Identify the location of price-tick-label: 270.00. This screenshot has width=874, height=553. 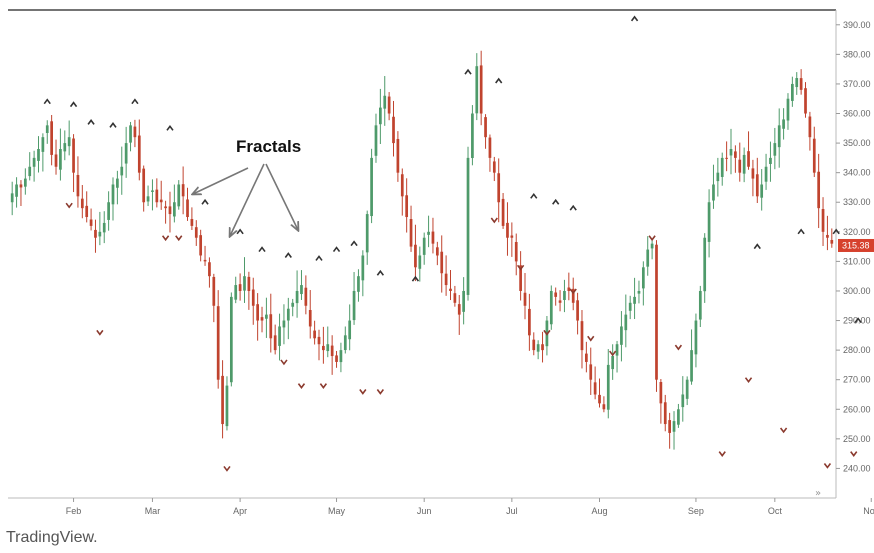
(857, 380).